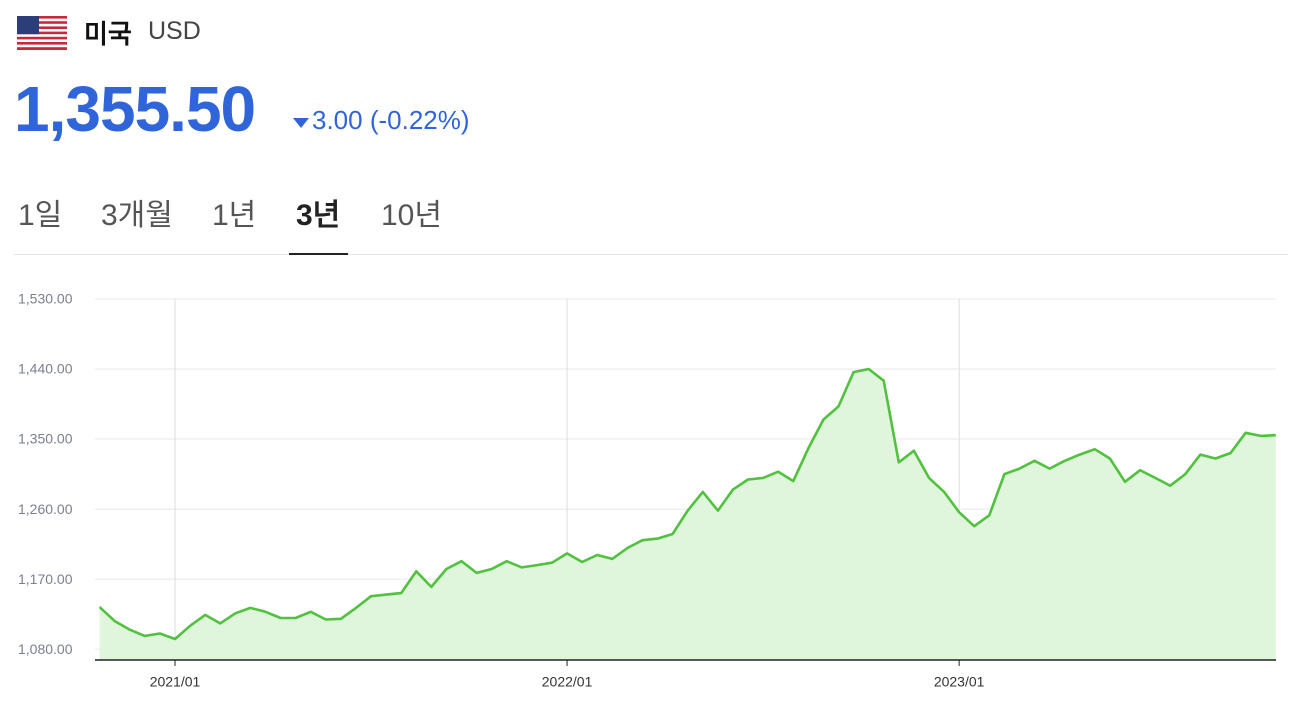 This screenshot has width=1296, height=702. Describe the element at coordinates (234, 215) in the screenshot. I see `period-tab: 1년` at that location.